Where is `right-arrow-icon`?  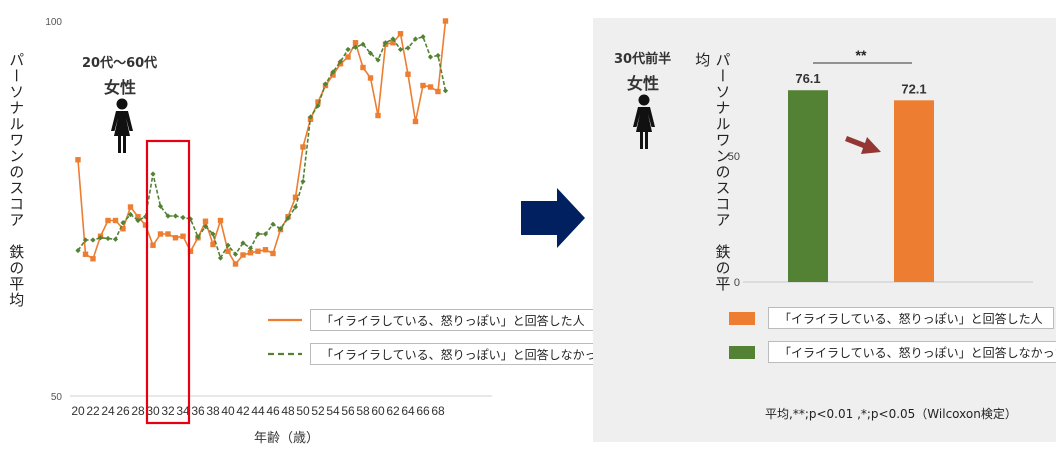 right-arrow-icon is located at coordinates (553, 218).